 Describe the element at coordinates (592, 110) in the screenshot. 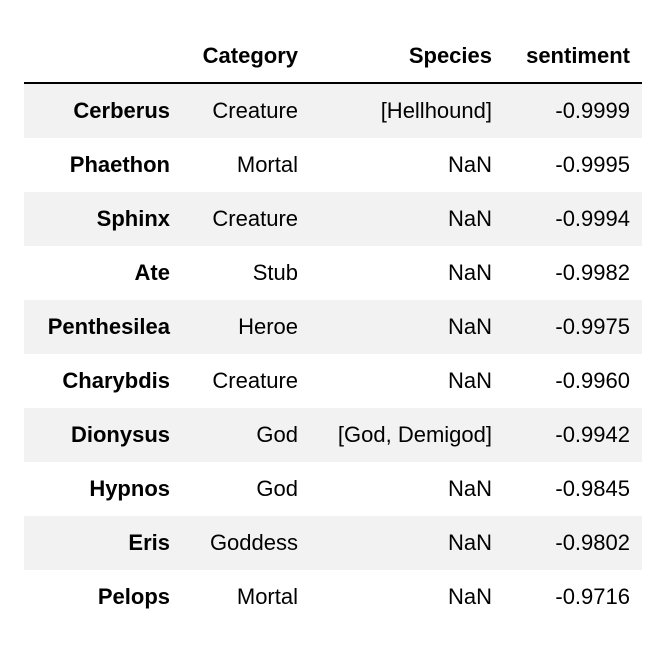

I see `sentiment-cell: -0.9999` at that location.